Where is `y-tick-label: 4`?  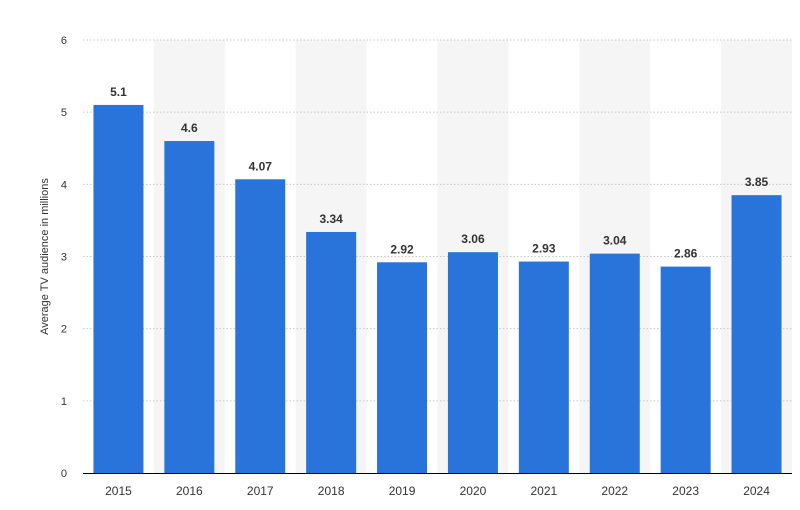
y-tick-label: 4 is located at coordinates (64, 185).